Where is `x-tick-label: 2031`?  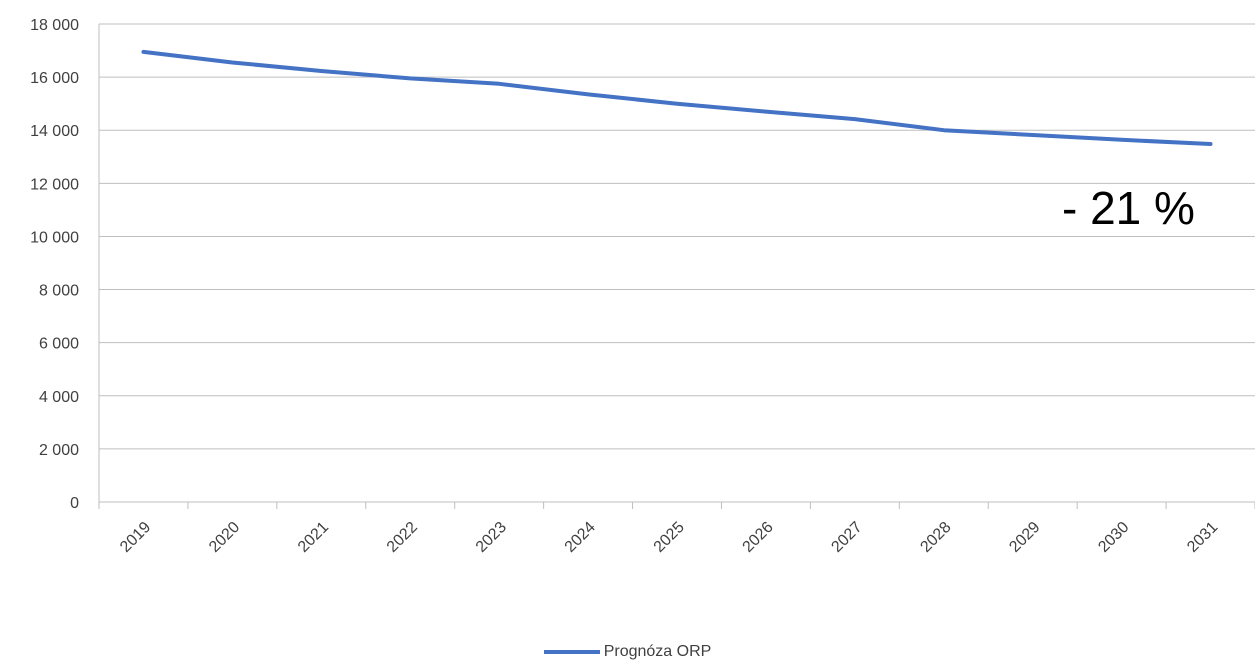
x-tick-label: 2031 is located at coordinates (1202, 537).